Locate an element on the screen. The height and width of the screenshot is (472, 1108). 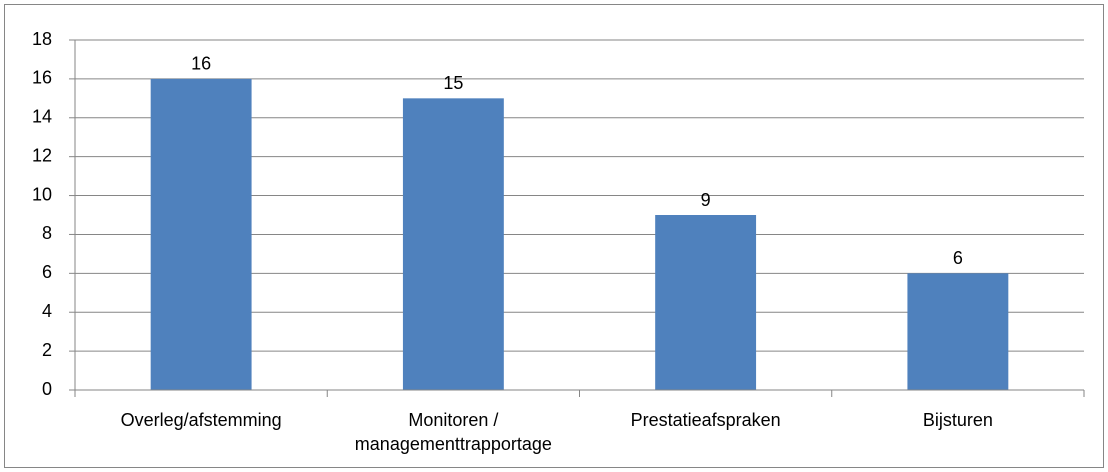
y-tick-label: 12 is located at coordinates (42, 155).